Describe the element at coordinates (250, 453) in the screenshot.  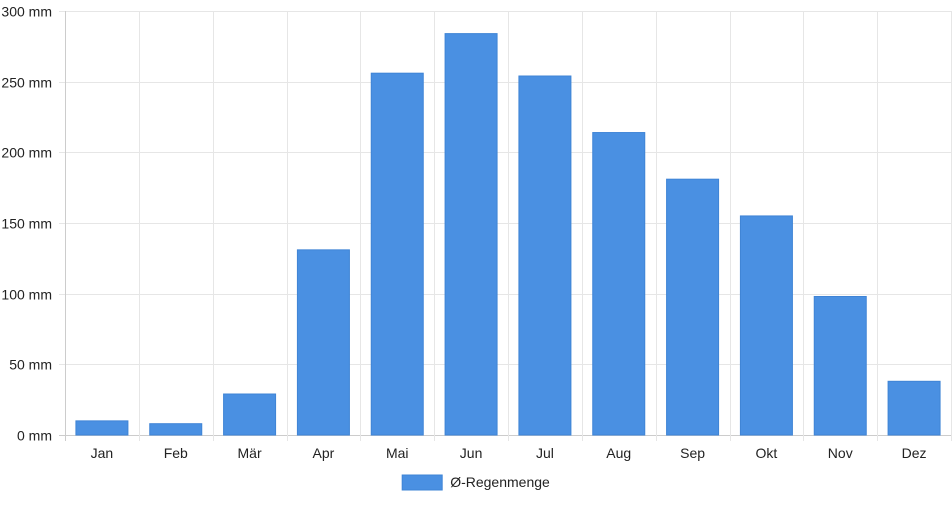
I see `x-tick-label: Mär` at that location.